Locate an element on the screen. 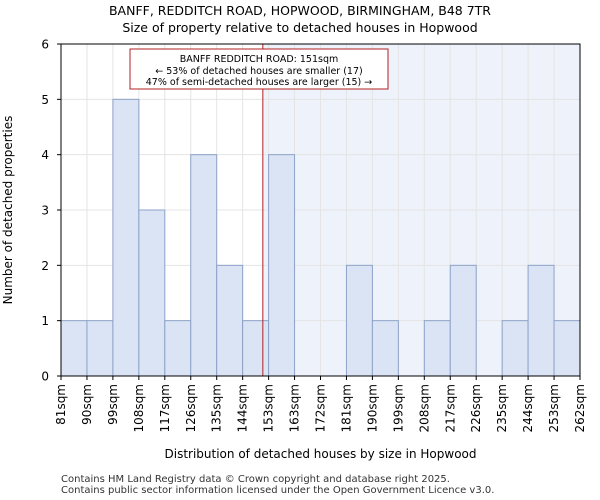  bar-99sqm is located at coordinates (126, 237).